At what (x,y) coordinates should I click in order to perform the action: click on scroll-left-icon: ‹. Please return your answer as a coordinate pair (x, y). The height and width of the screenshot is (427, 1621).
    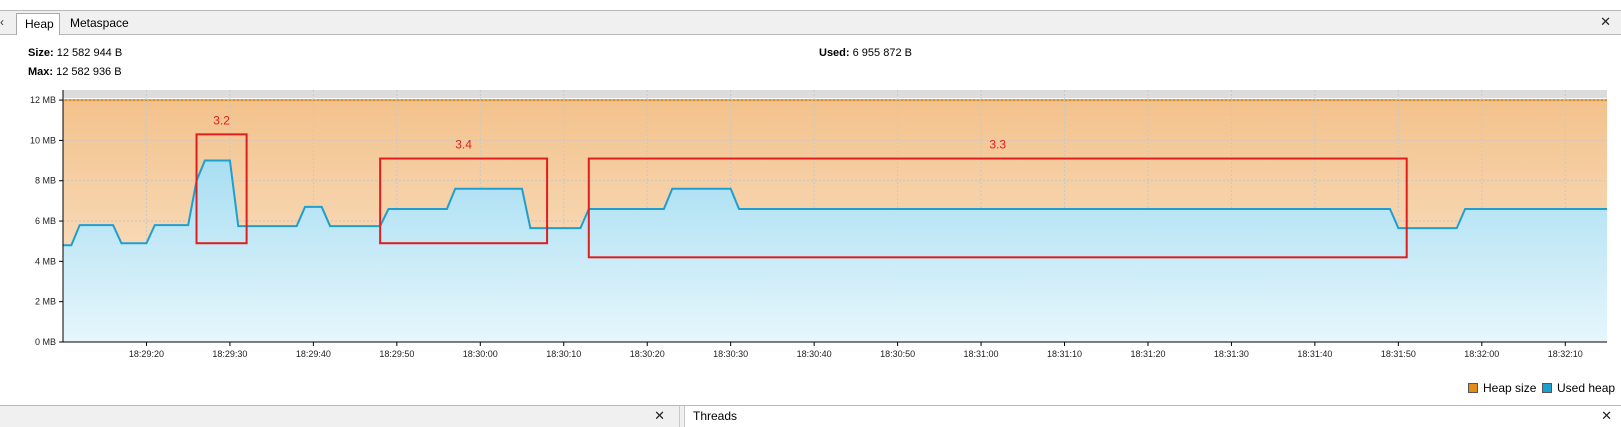
    Looking at the image, I should click on (2, 22).